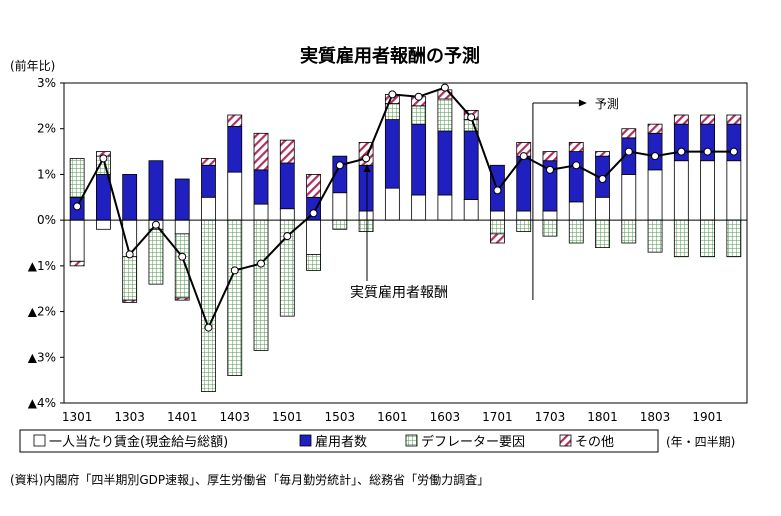 Image resolution: width=781 pixels, height=516 pixels. What do you see at coordinates (392, 417) in the screenshot?
I see `x-tick-label: 1601` at bounding box center [392, 417].